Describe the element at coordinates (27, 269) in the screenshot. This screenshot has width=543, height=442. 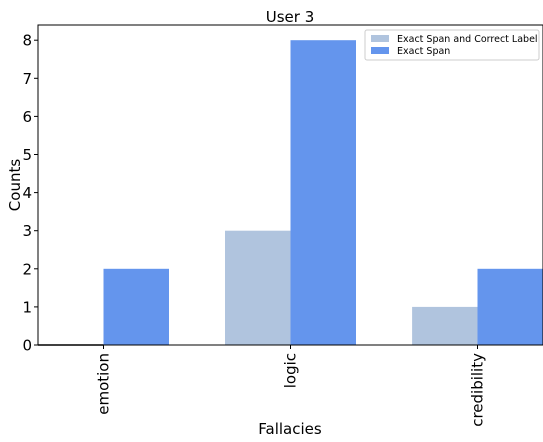
I see `y-tick-label: 2` at that location.